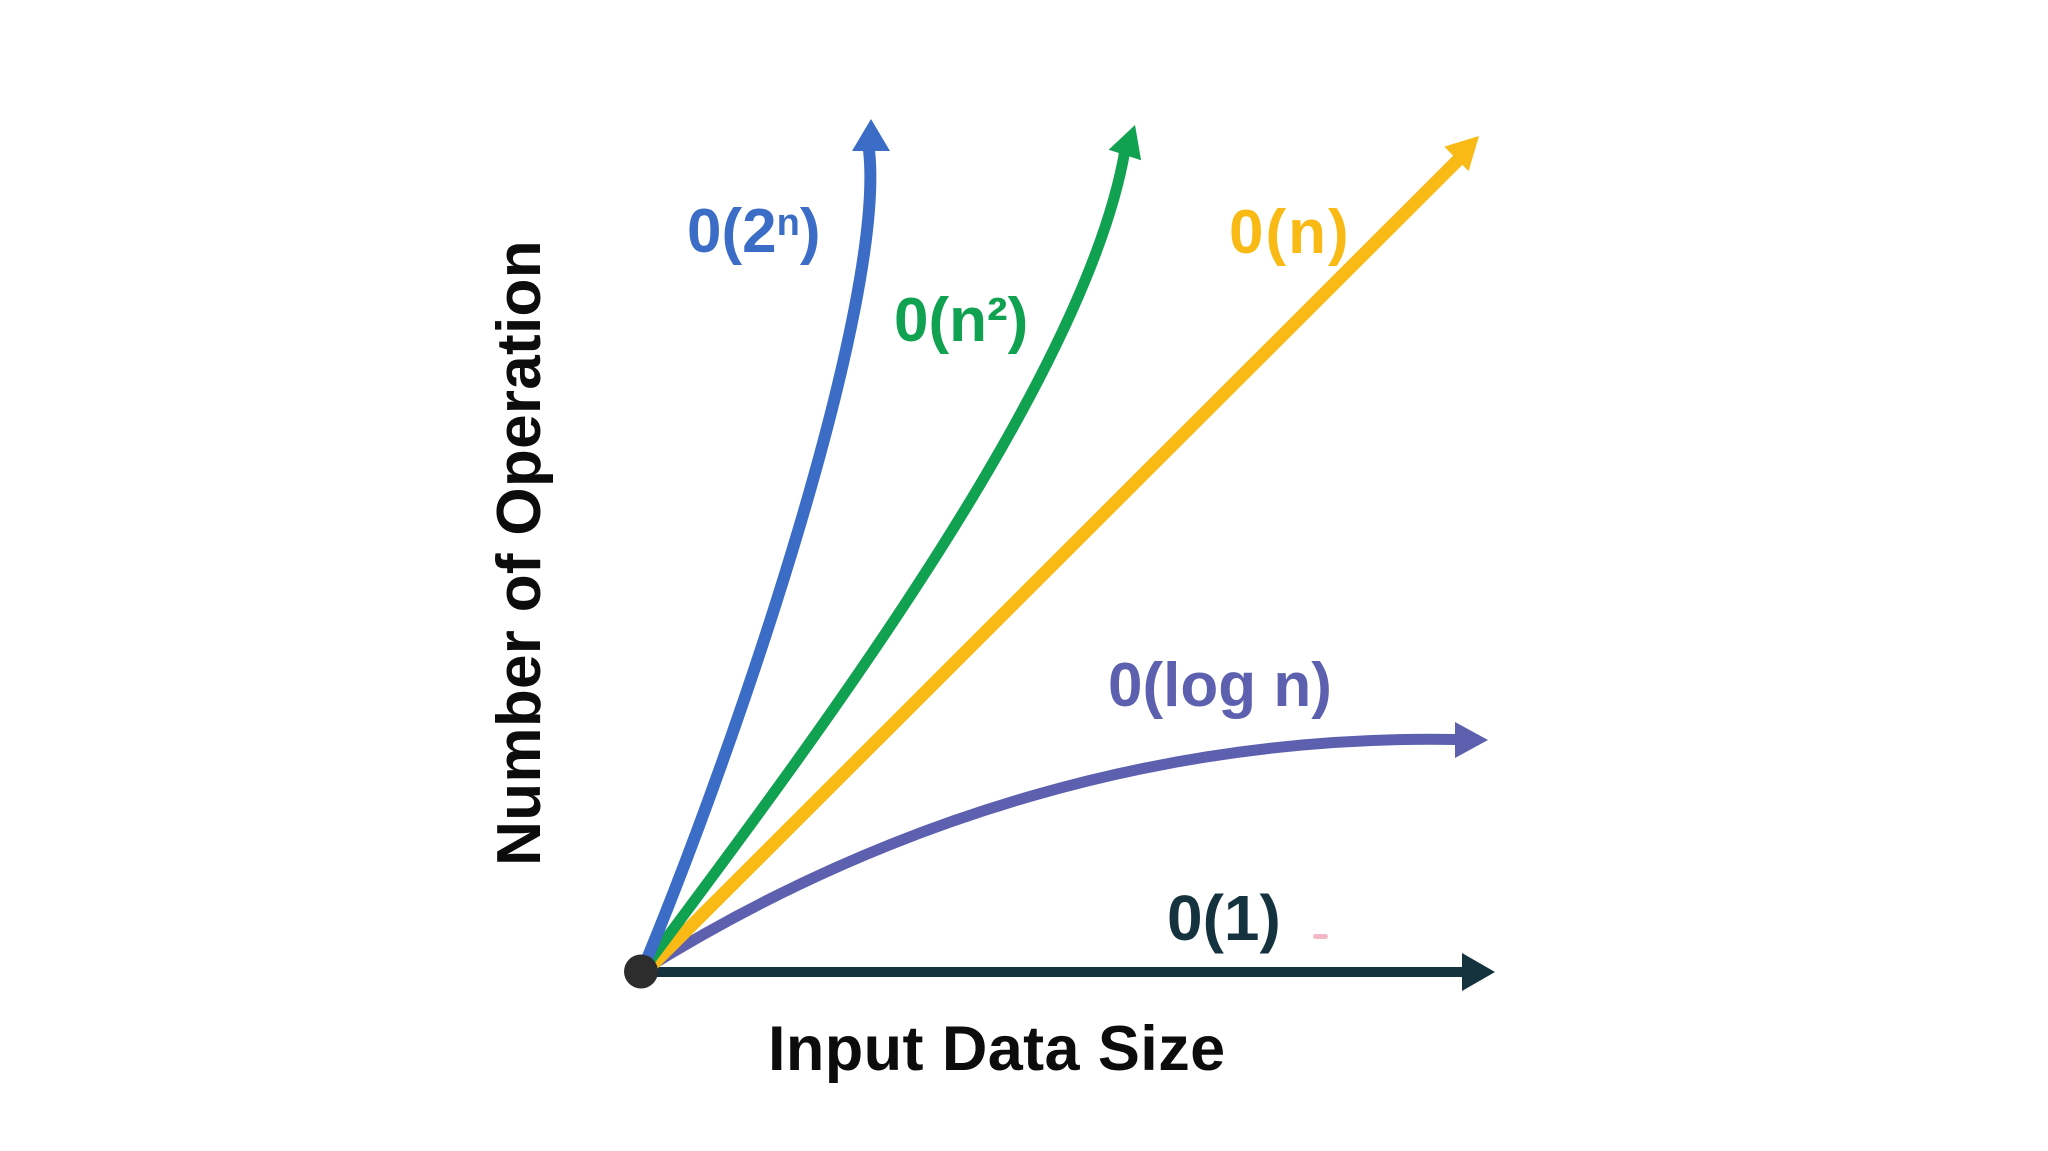 The height and width of the screenshot is (1151, 2048). Describe the element at coordinates (1290, 232) in the screenshot. I see `svg-text: 0(n)` at that location.